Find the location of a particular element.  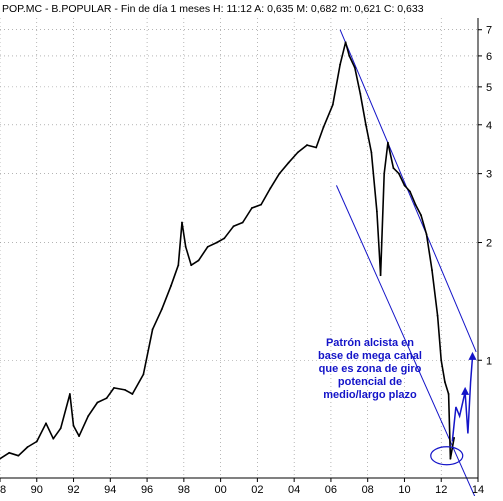

x-tick-label: 06 is located at coordinates (331, 490).